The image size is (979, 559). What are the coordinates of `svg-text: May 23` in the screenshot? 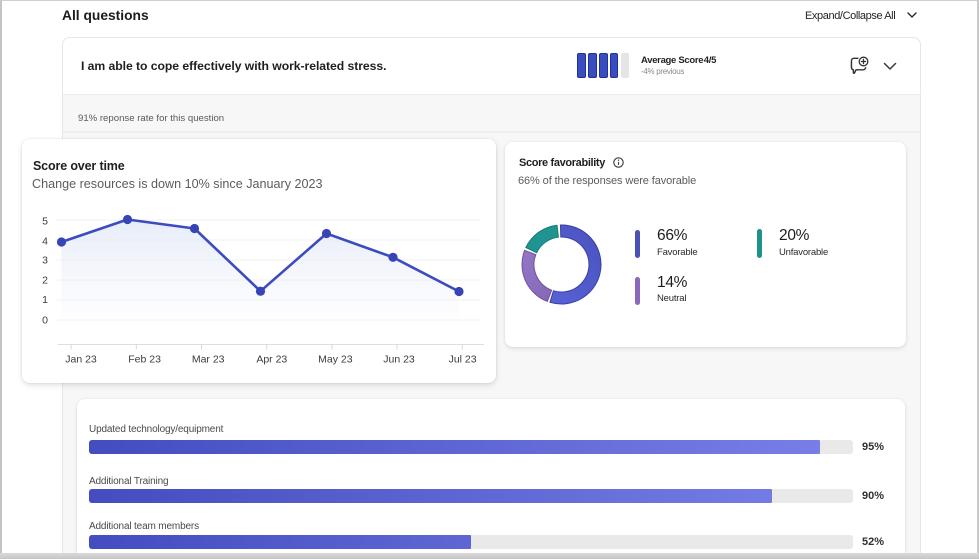 It's located at (335, 360).